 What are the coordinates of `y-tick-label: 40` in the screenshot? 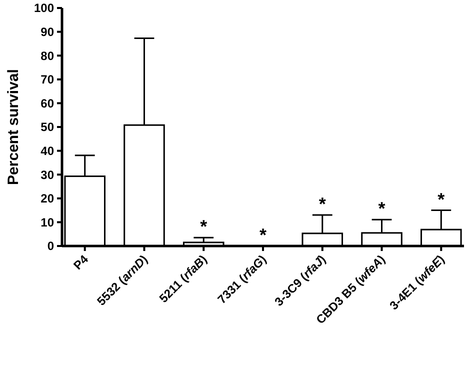 It's located at (47, 151).